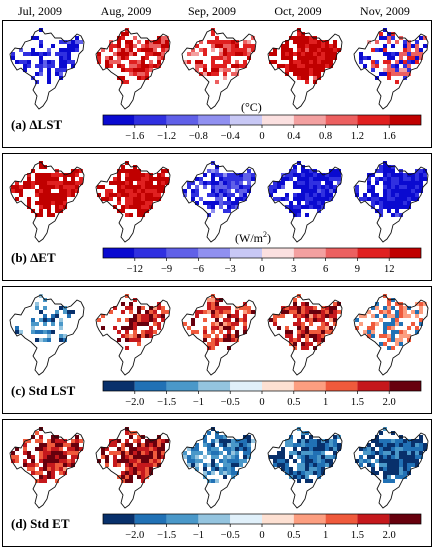  What do you see at coordinates (166, 402) in the screenshot?
I see `colorbar-tick-label: −1.5` at bounding box center [166, 402].